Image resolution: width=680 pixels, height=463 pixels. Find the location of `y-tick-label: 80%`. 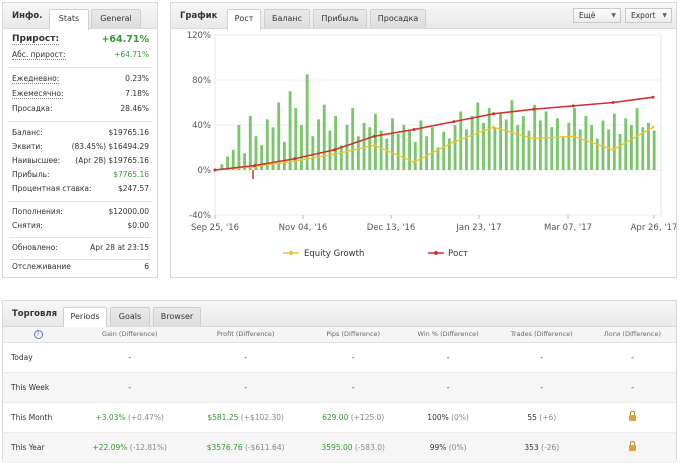

y-tick-label: 80% is located at coordinates (201, 81).